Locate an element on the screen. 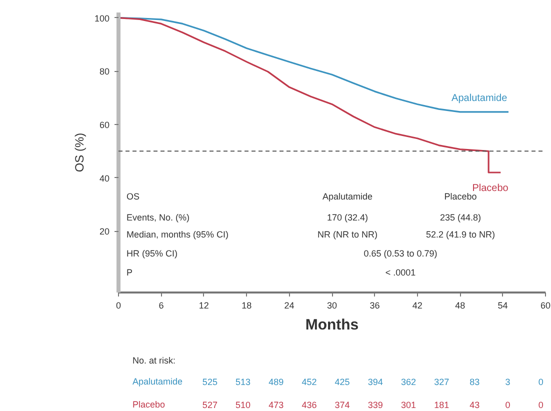  text: 327 is located at coordinates (442, 382).